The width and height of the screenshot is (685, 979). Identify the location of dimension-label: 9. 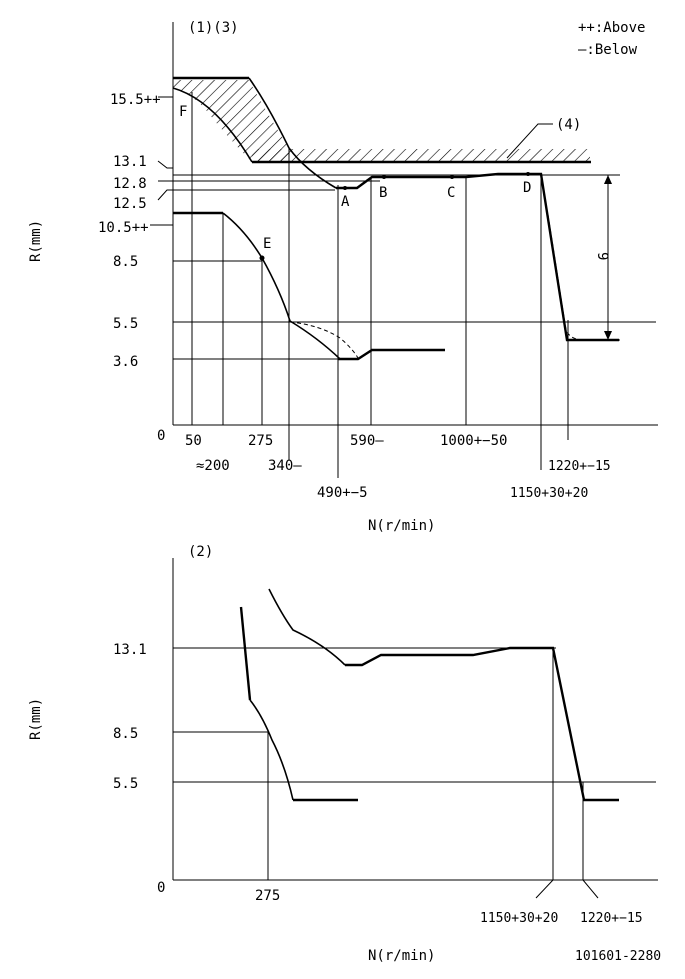
(602, 256).